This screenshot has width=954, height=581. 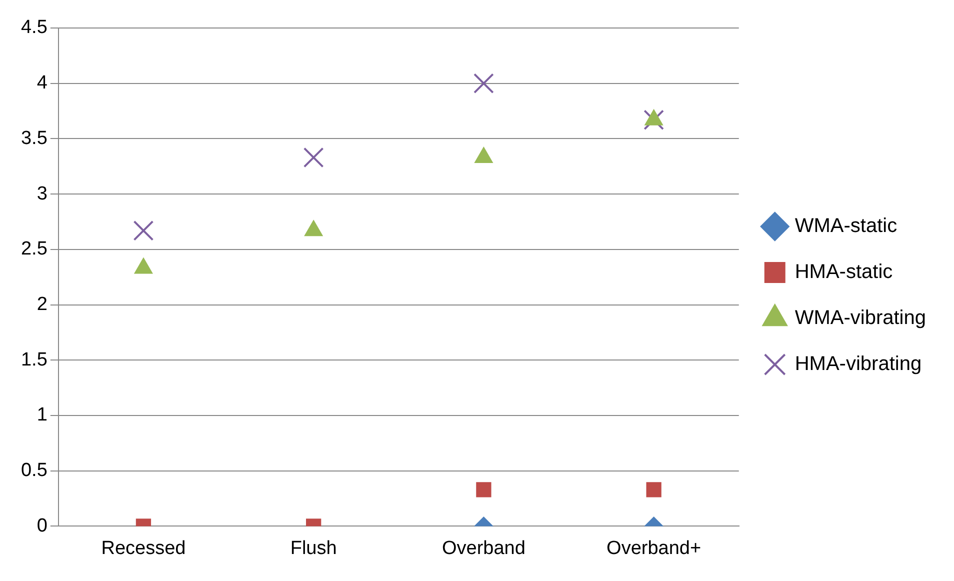 I want to click on x-tick-label: Overband, so click(x=484, y=548).